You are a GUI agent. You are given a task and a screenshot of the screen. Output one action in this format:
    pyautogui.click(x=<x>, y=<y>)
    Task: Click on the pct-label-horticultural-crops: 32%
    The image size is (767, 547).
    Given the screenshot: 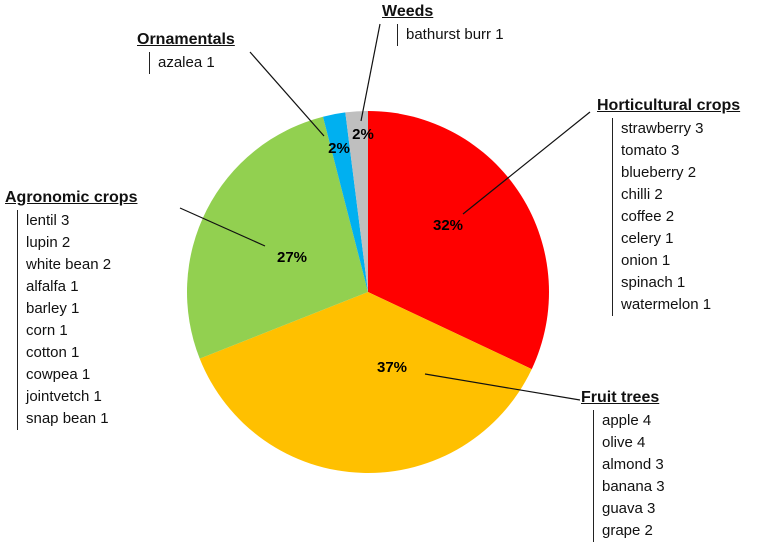 What is the action you would take?
    pyautogui.click(x=448, y=225)
    